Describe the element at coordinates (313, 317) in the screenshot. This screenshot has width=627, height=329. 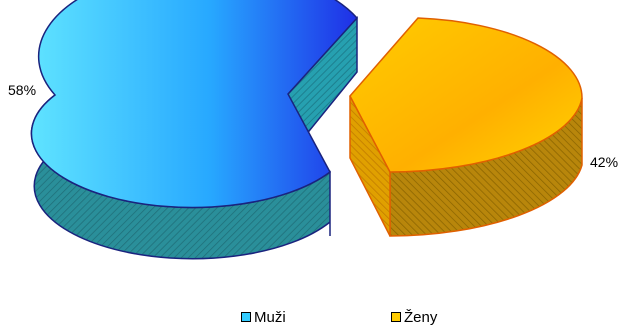
I see `legend: Muži Ženy` at that location.